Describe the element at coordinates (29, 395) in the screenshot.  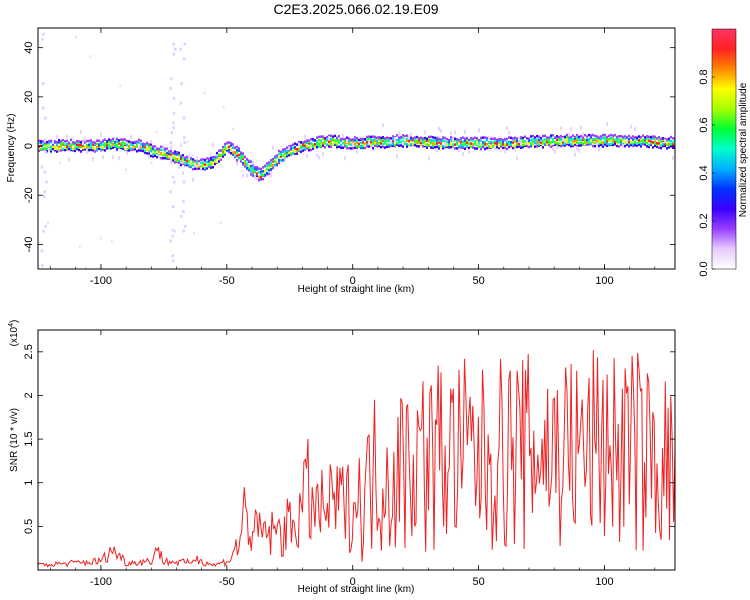
I see `y-tick-label: 2` at that location.